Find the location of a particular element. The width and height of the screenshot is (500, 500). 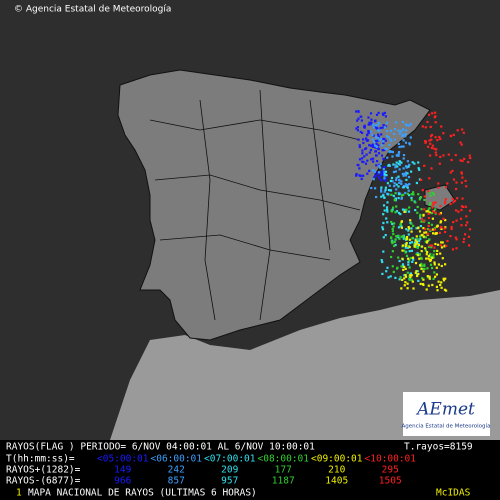

positive-count: 242 is located at coordinates (176, 470).